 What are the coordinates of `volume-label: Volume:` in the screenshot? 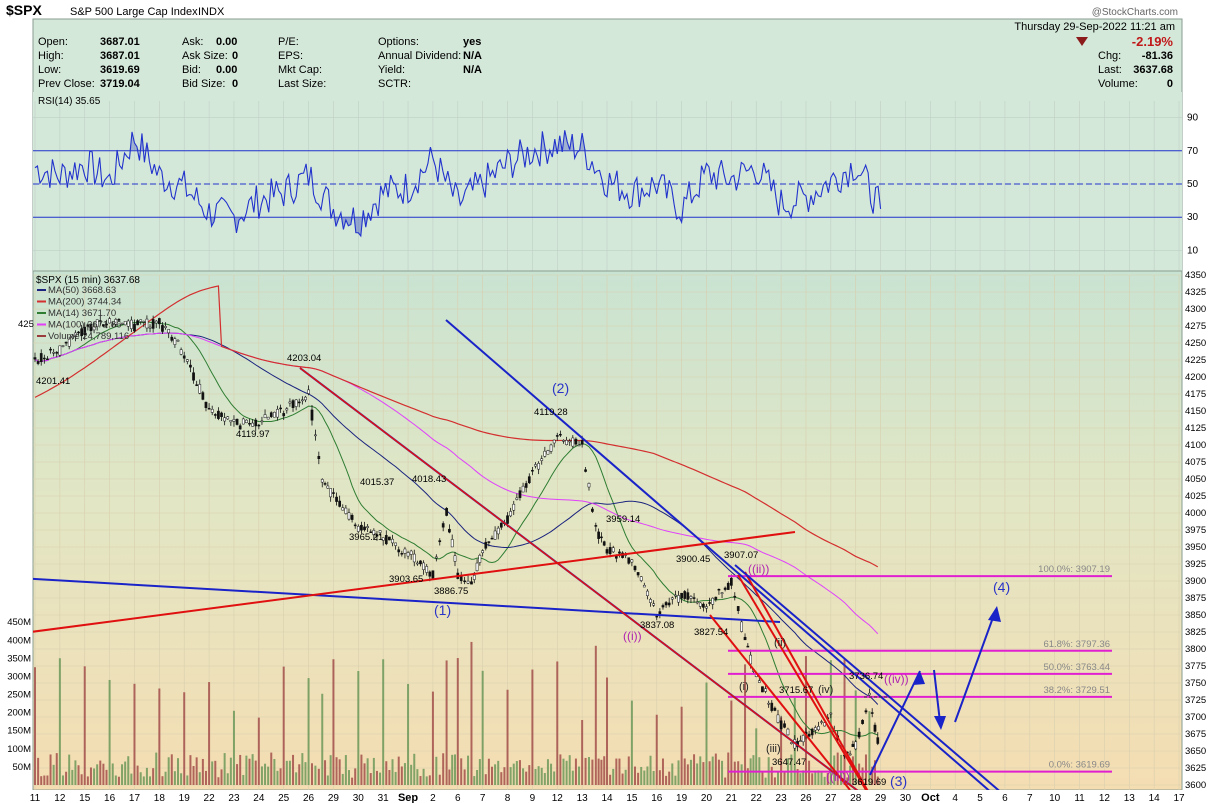 It's located at (1118, 84).